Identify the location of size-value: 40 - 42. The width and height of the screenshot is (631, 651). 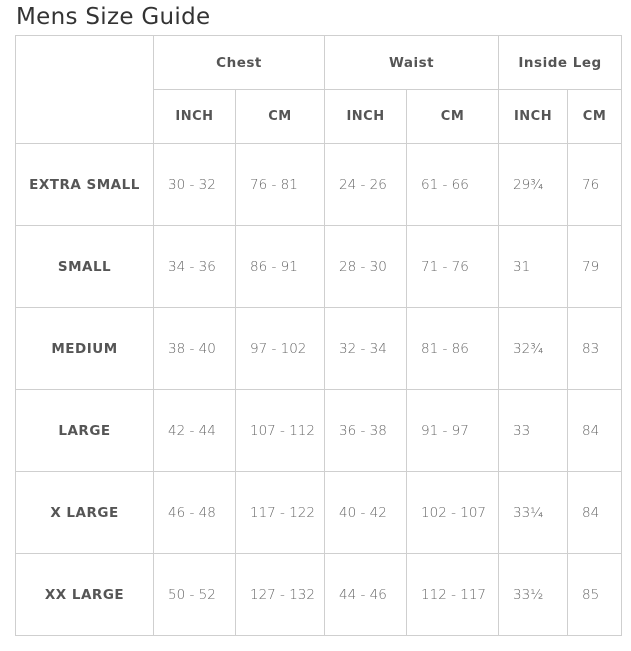
(366, 512).